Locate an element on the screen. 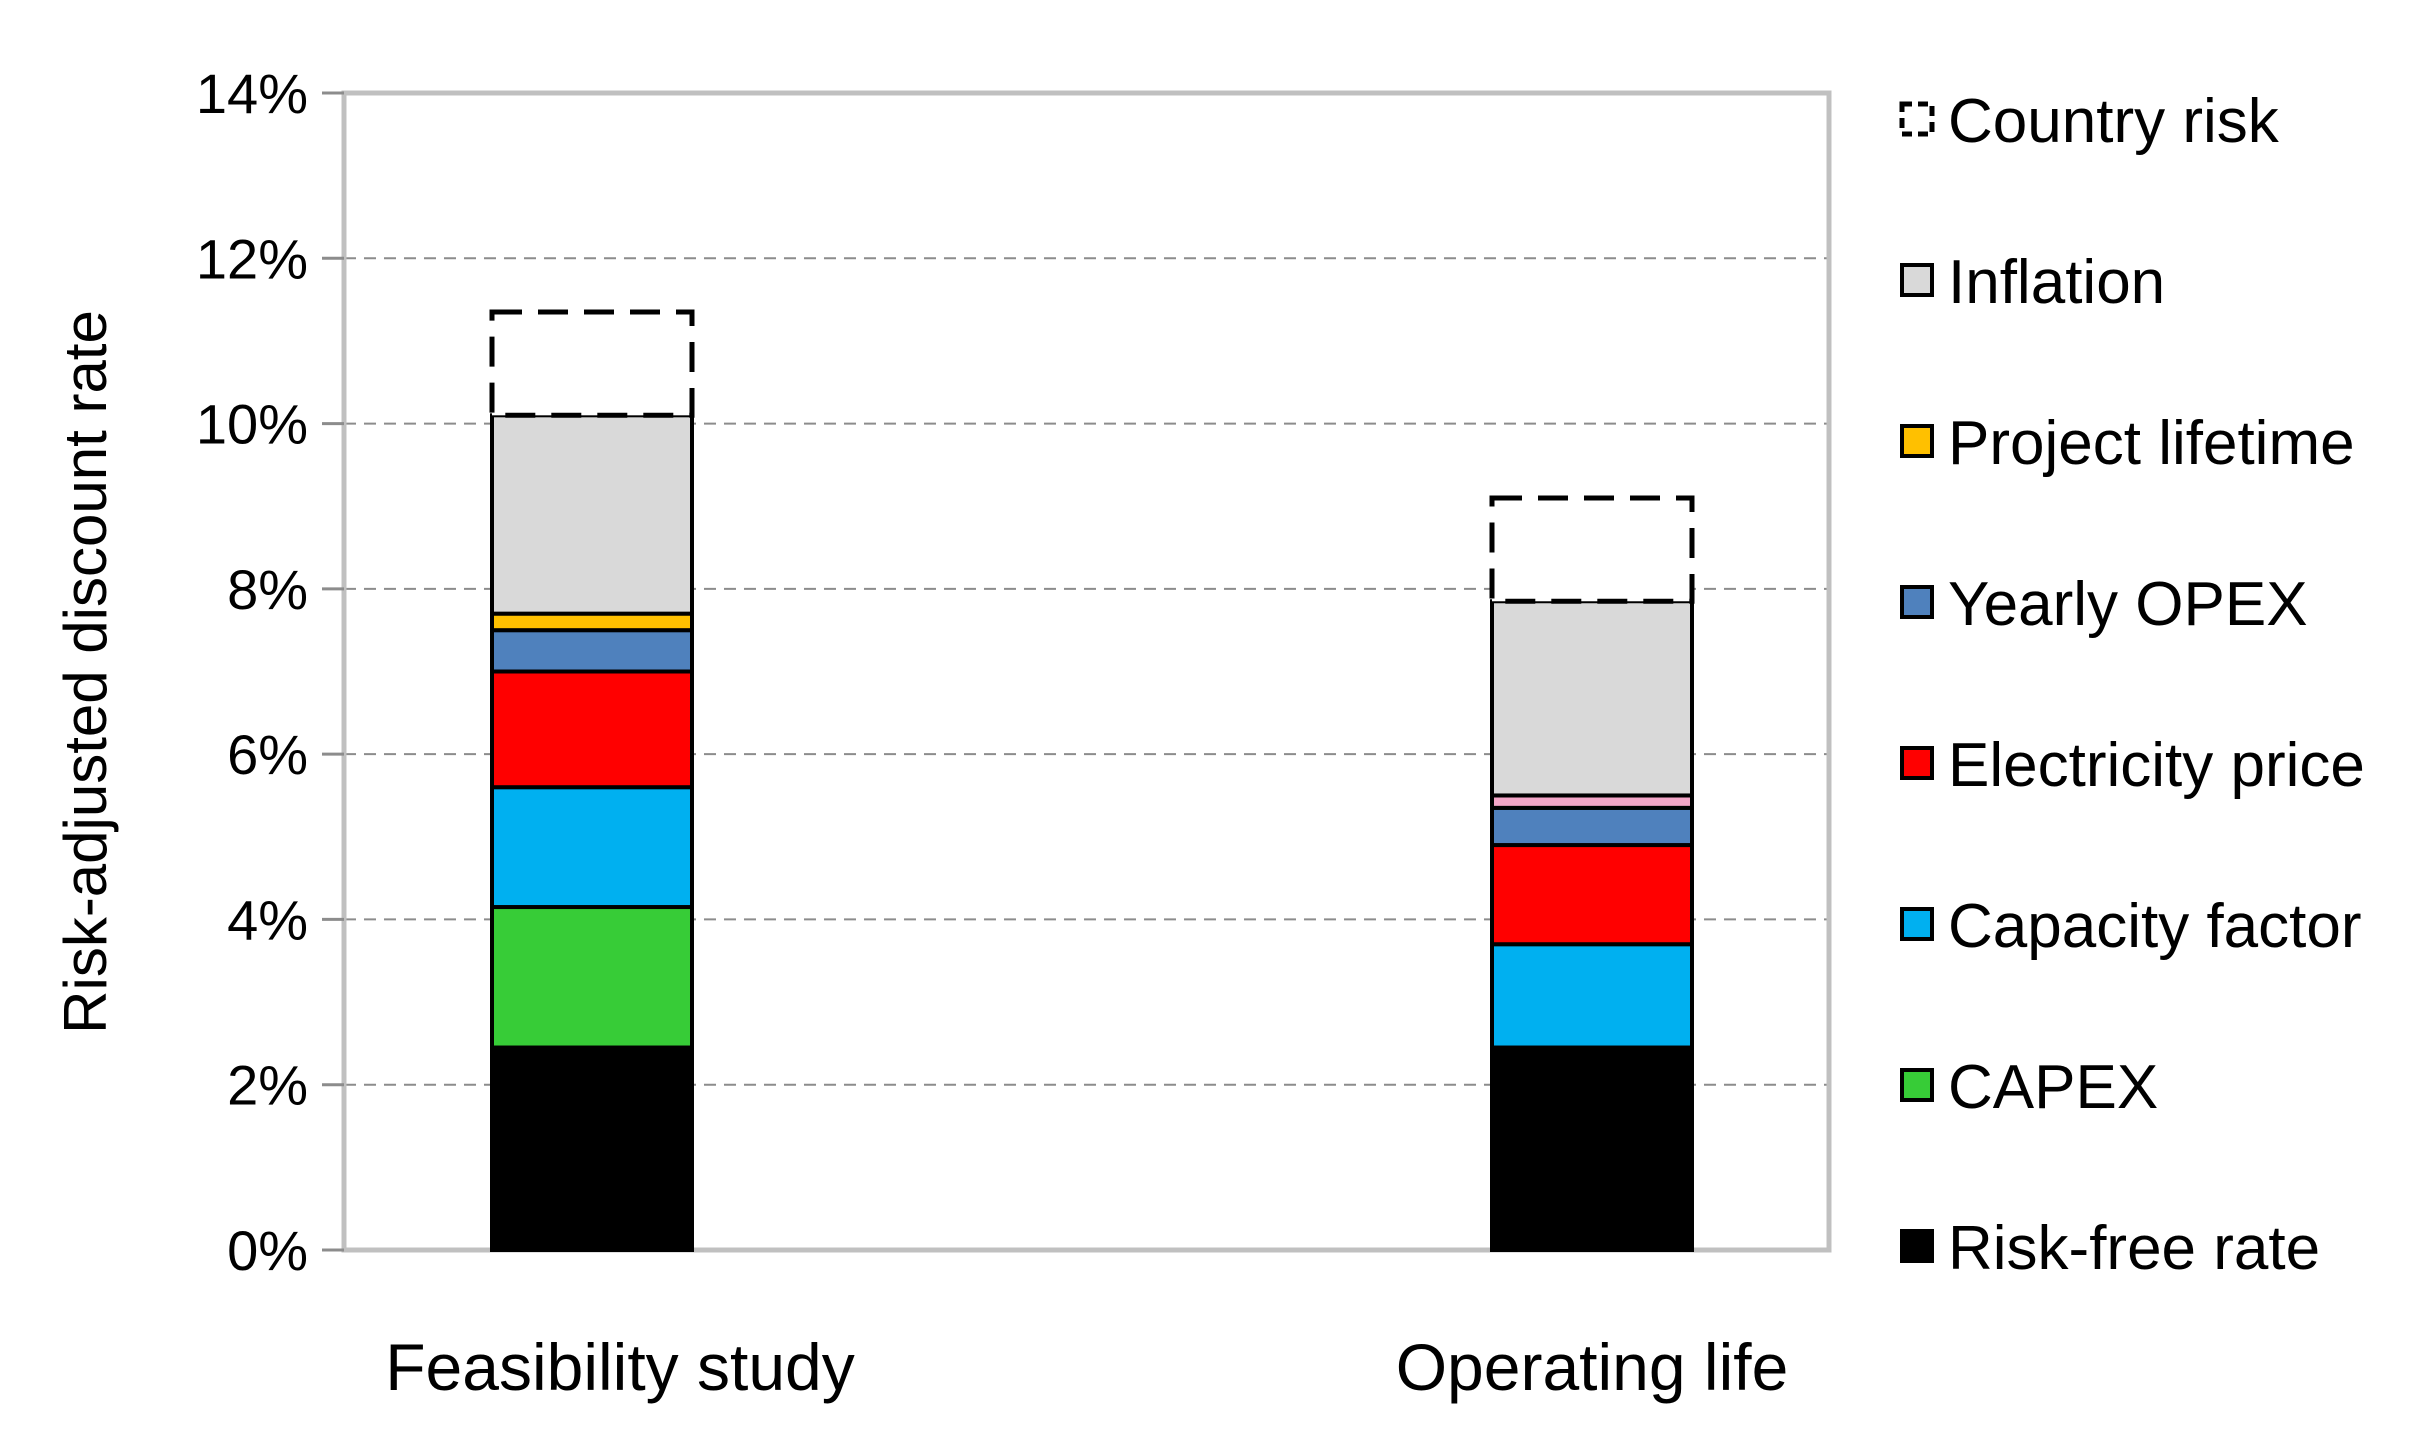 The height and width of the screenshot is (1434, 2430). y-axis-title: Risk-adjusted discount rate is located at coordinates (85, 672).